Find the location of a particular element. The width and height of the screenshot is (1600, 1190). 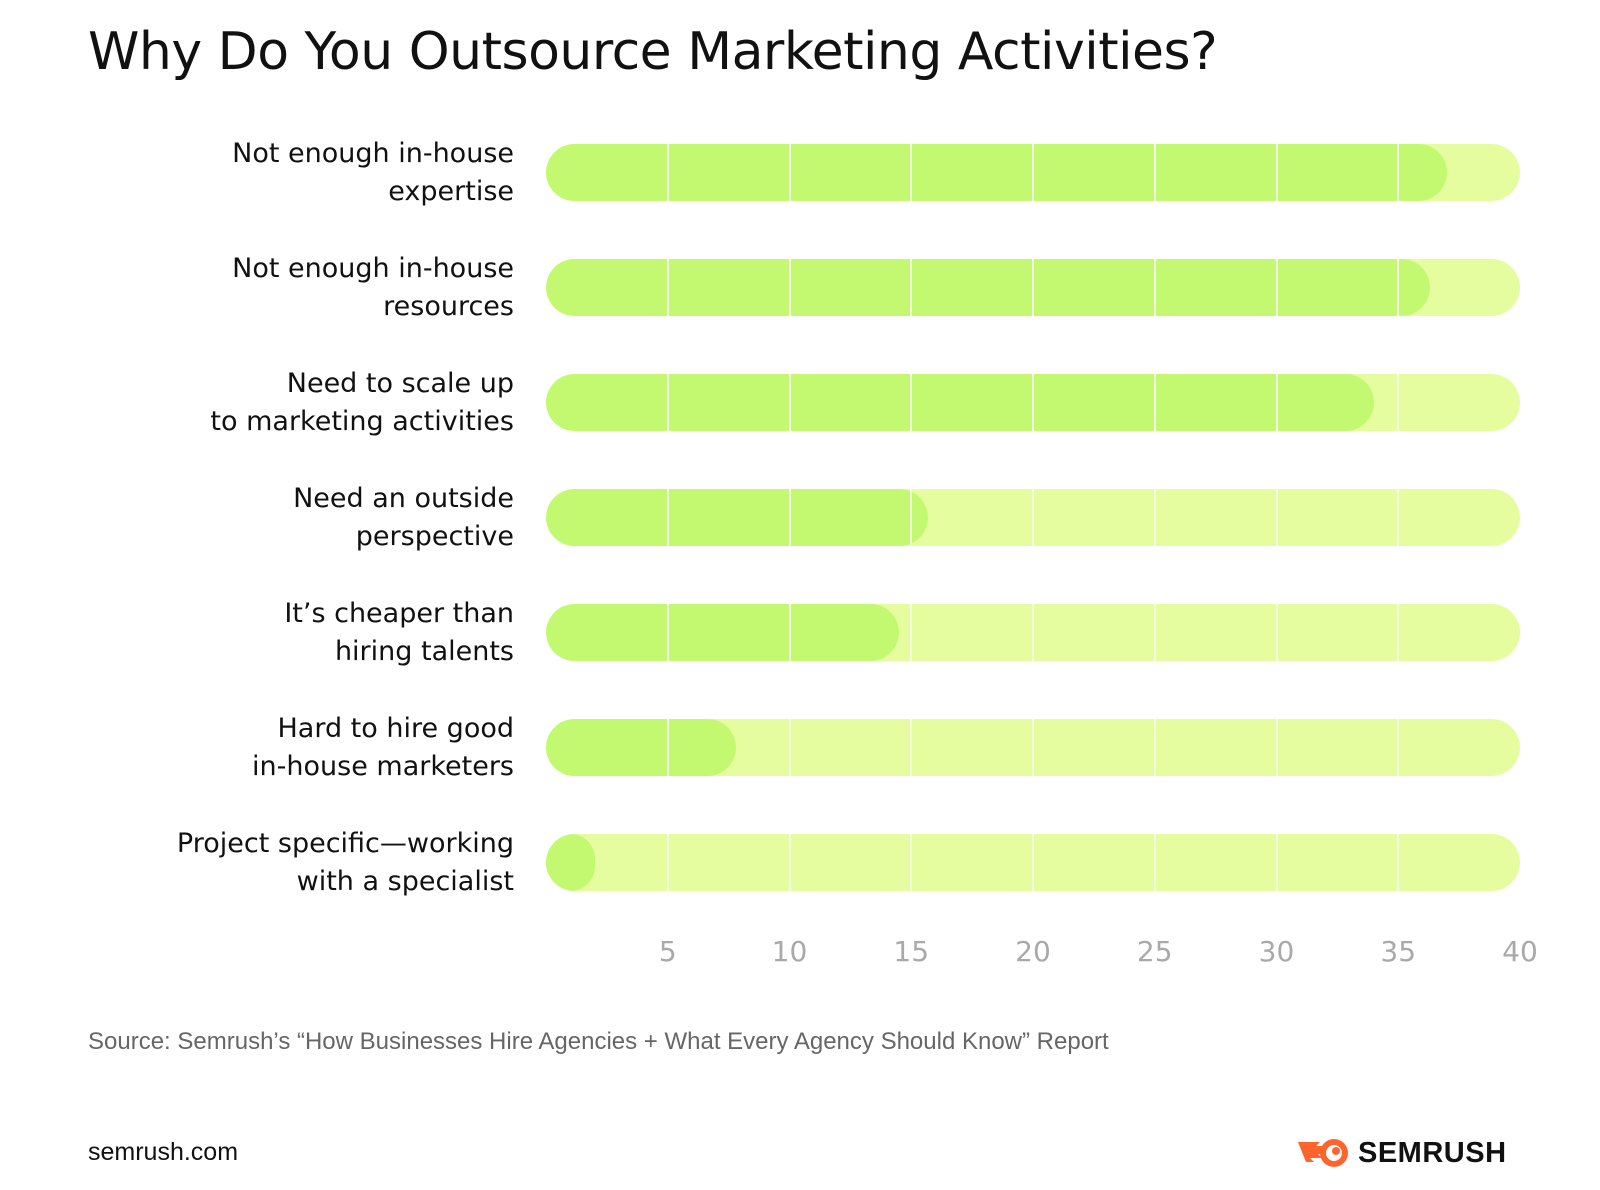

logo-text: SEMRUSH is located at coordinates (1432, 1152).